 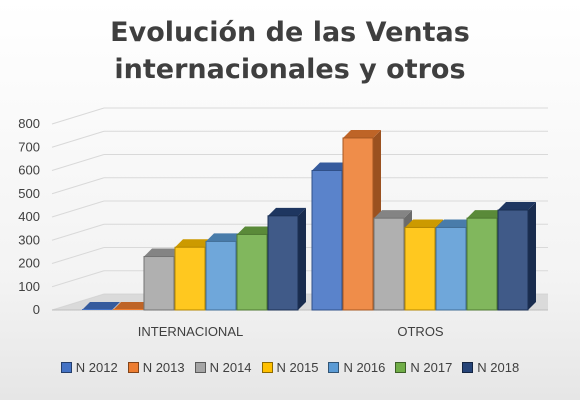 I want to click on y-tick-label: 800, so click(x=29, y=123).